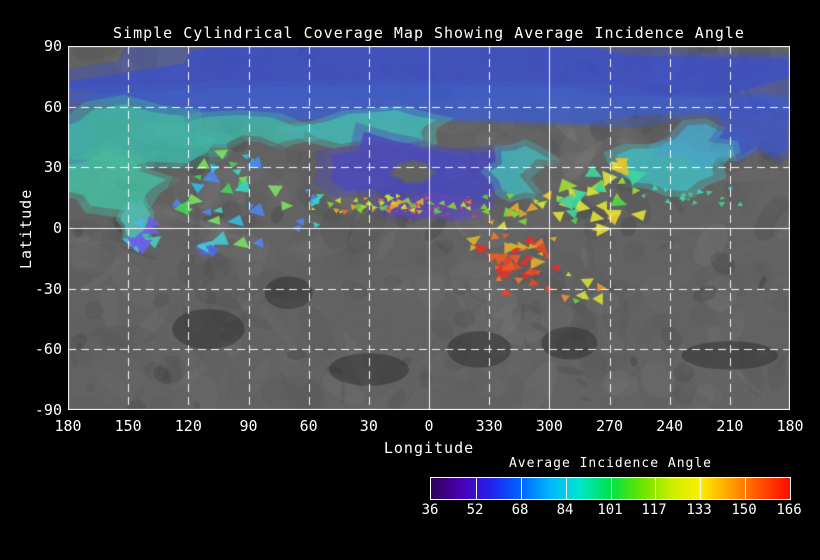 Image resolution: width=820 pixels, height=560 pixels. I want to click on y-tick-label: -30, so click(48, 288).